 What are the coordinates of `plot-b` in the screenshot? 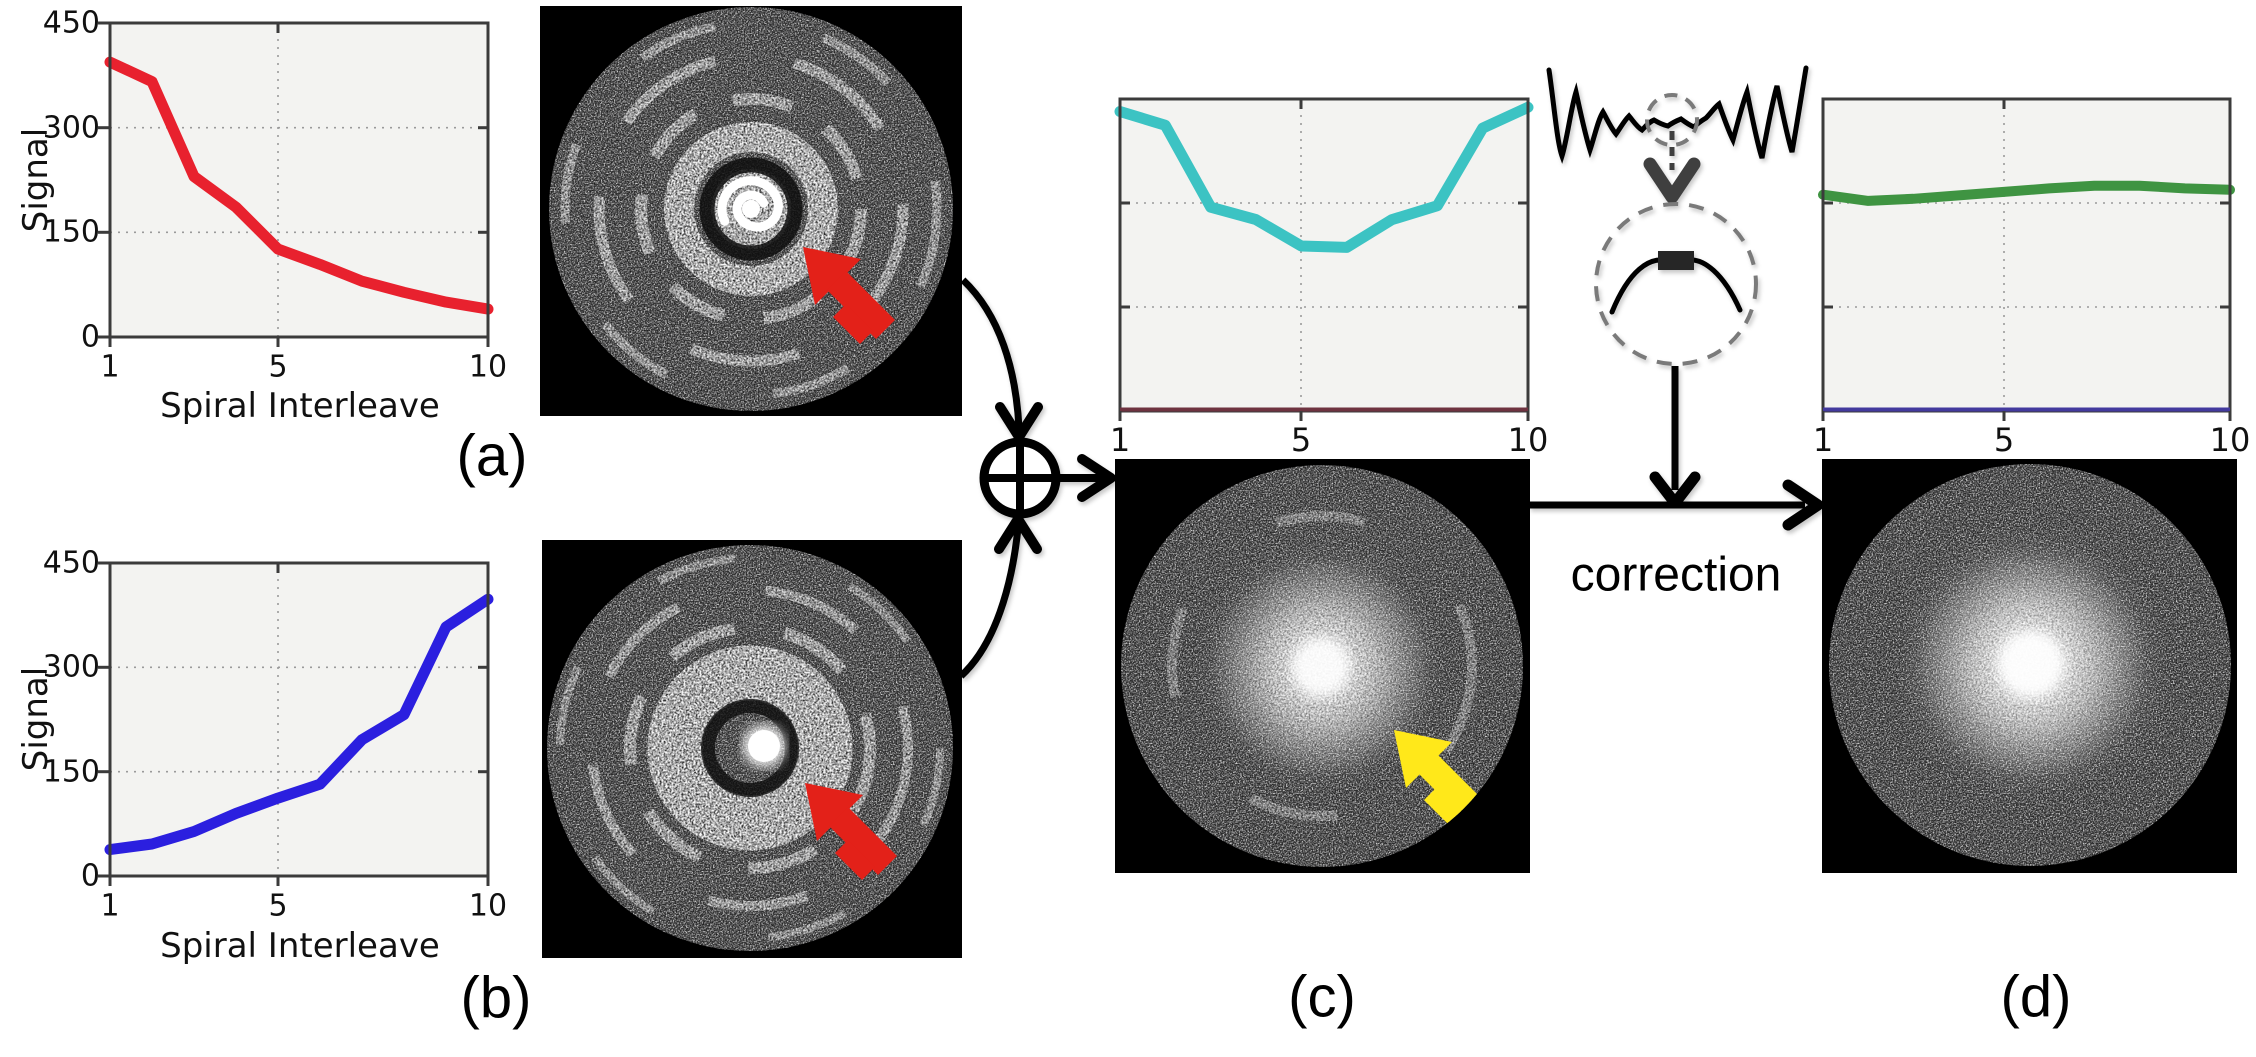 It's located at (296, 723).